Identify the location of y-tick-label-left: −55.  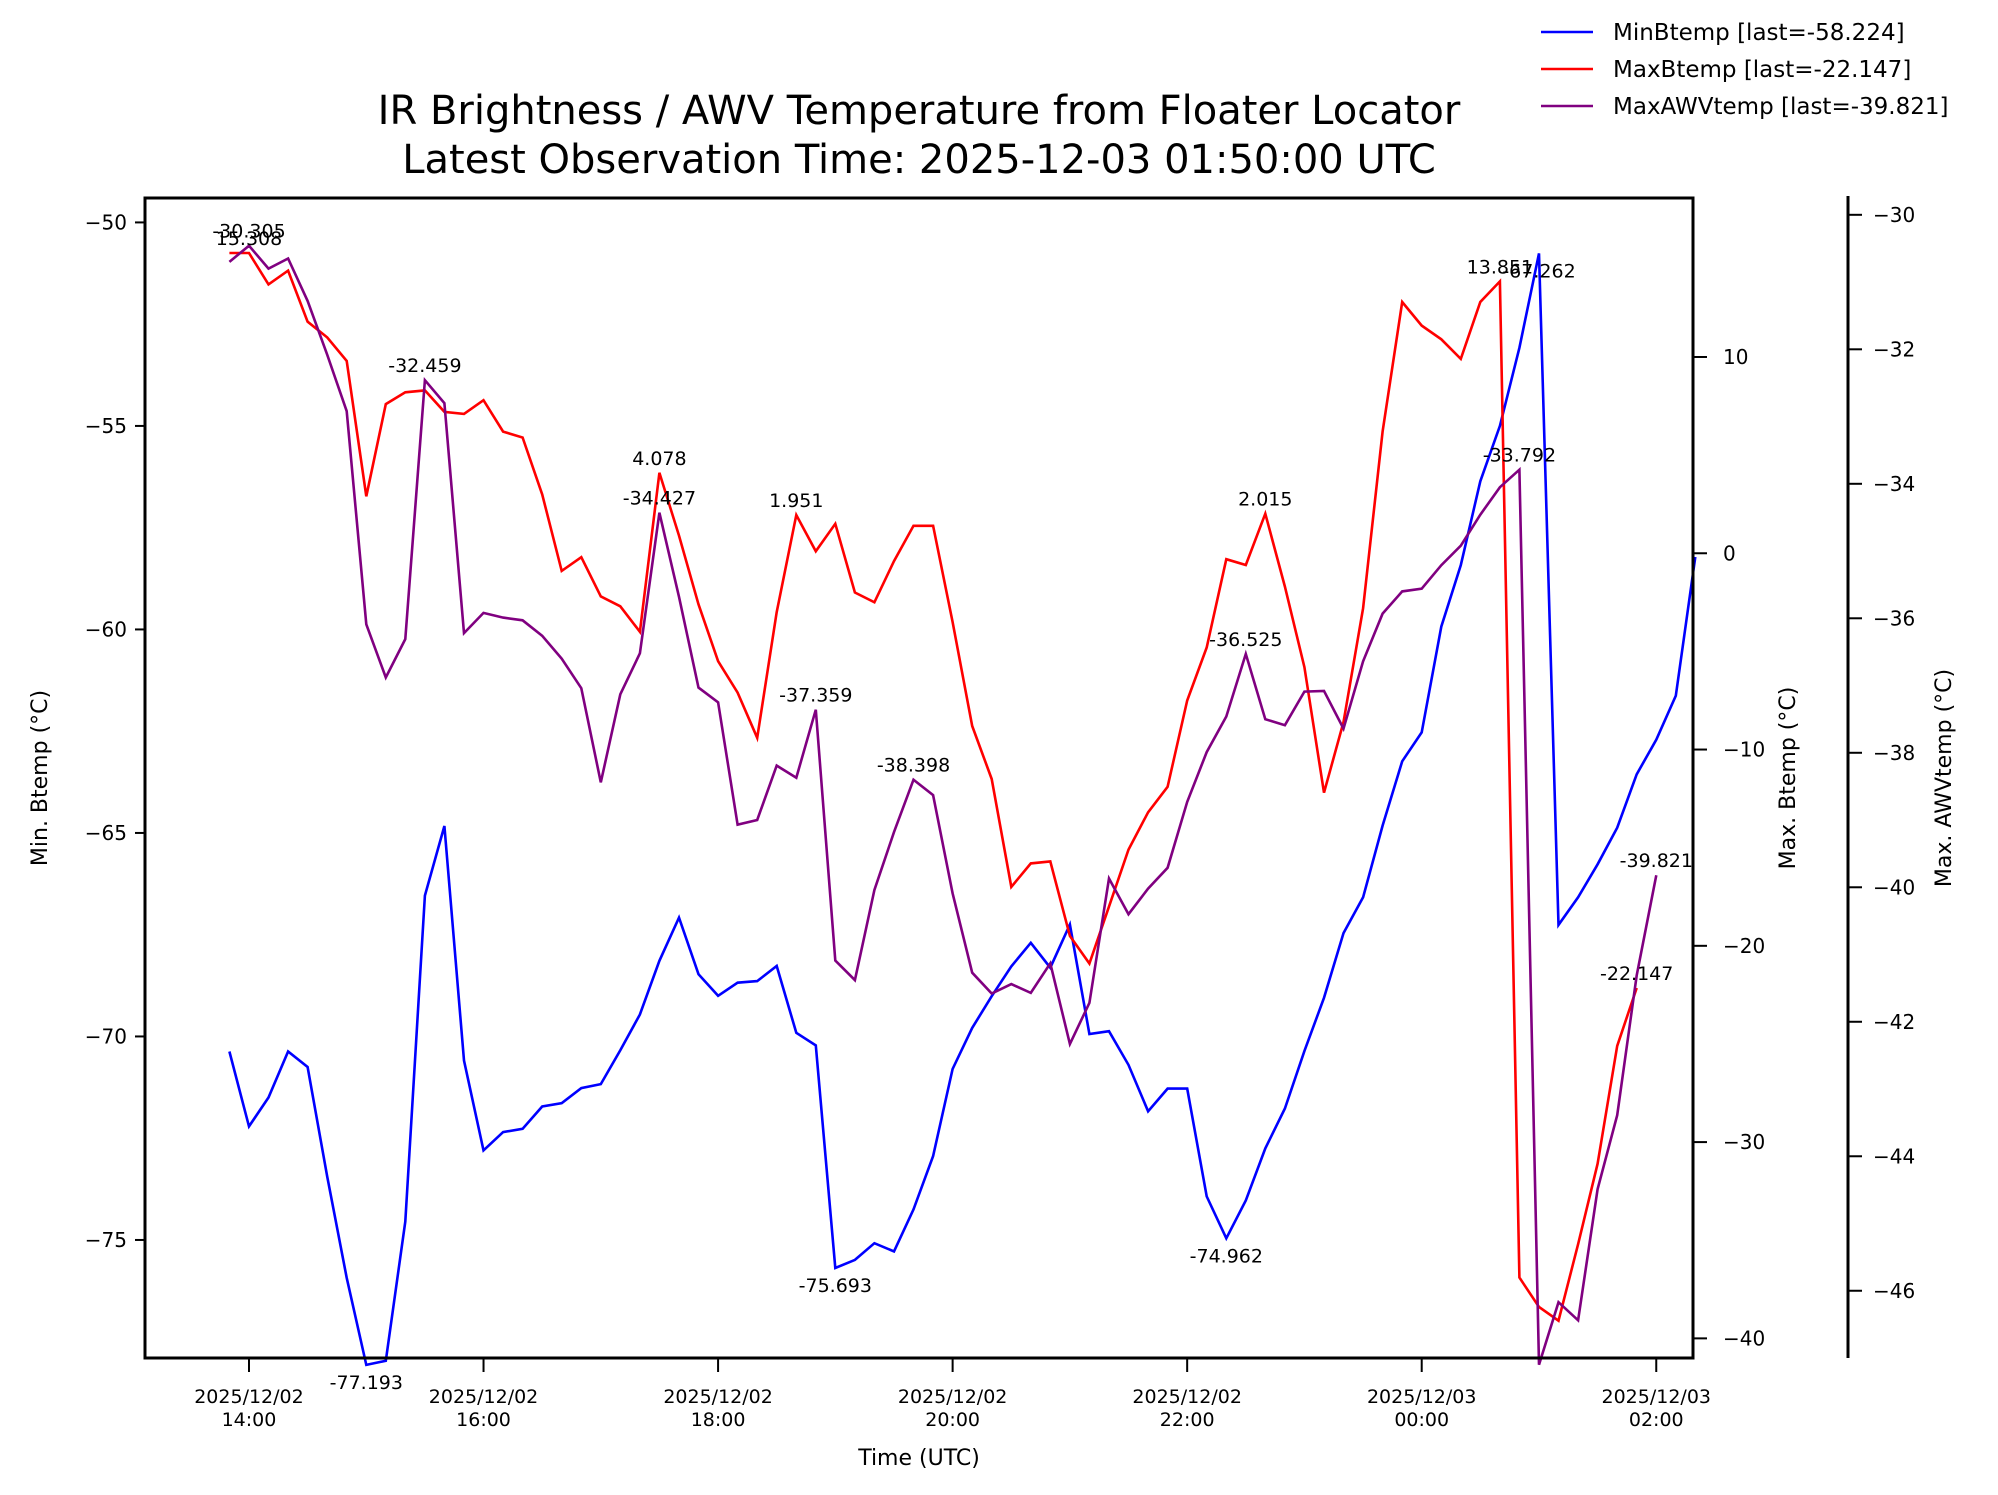
(106, 426).